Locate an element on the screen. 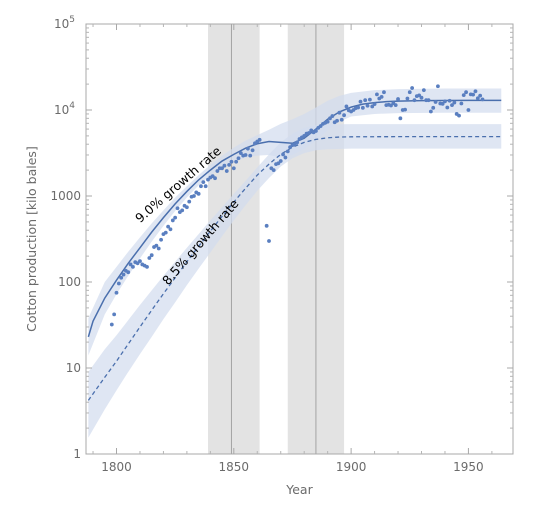 Image resolution: width=540 pixels, height=521 pixels. vertical-reference-lines is located at coordinates (273, 239).